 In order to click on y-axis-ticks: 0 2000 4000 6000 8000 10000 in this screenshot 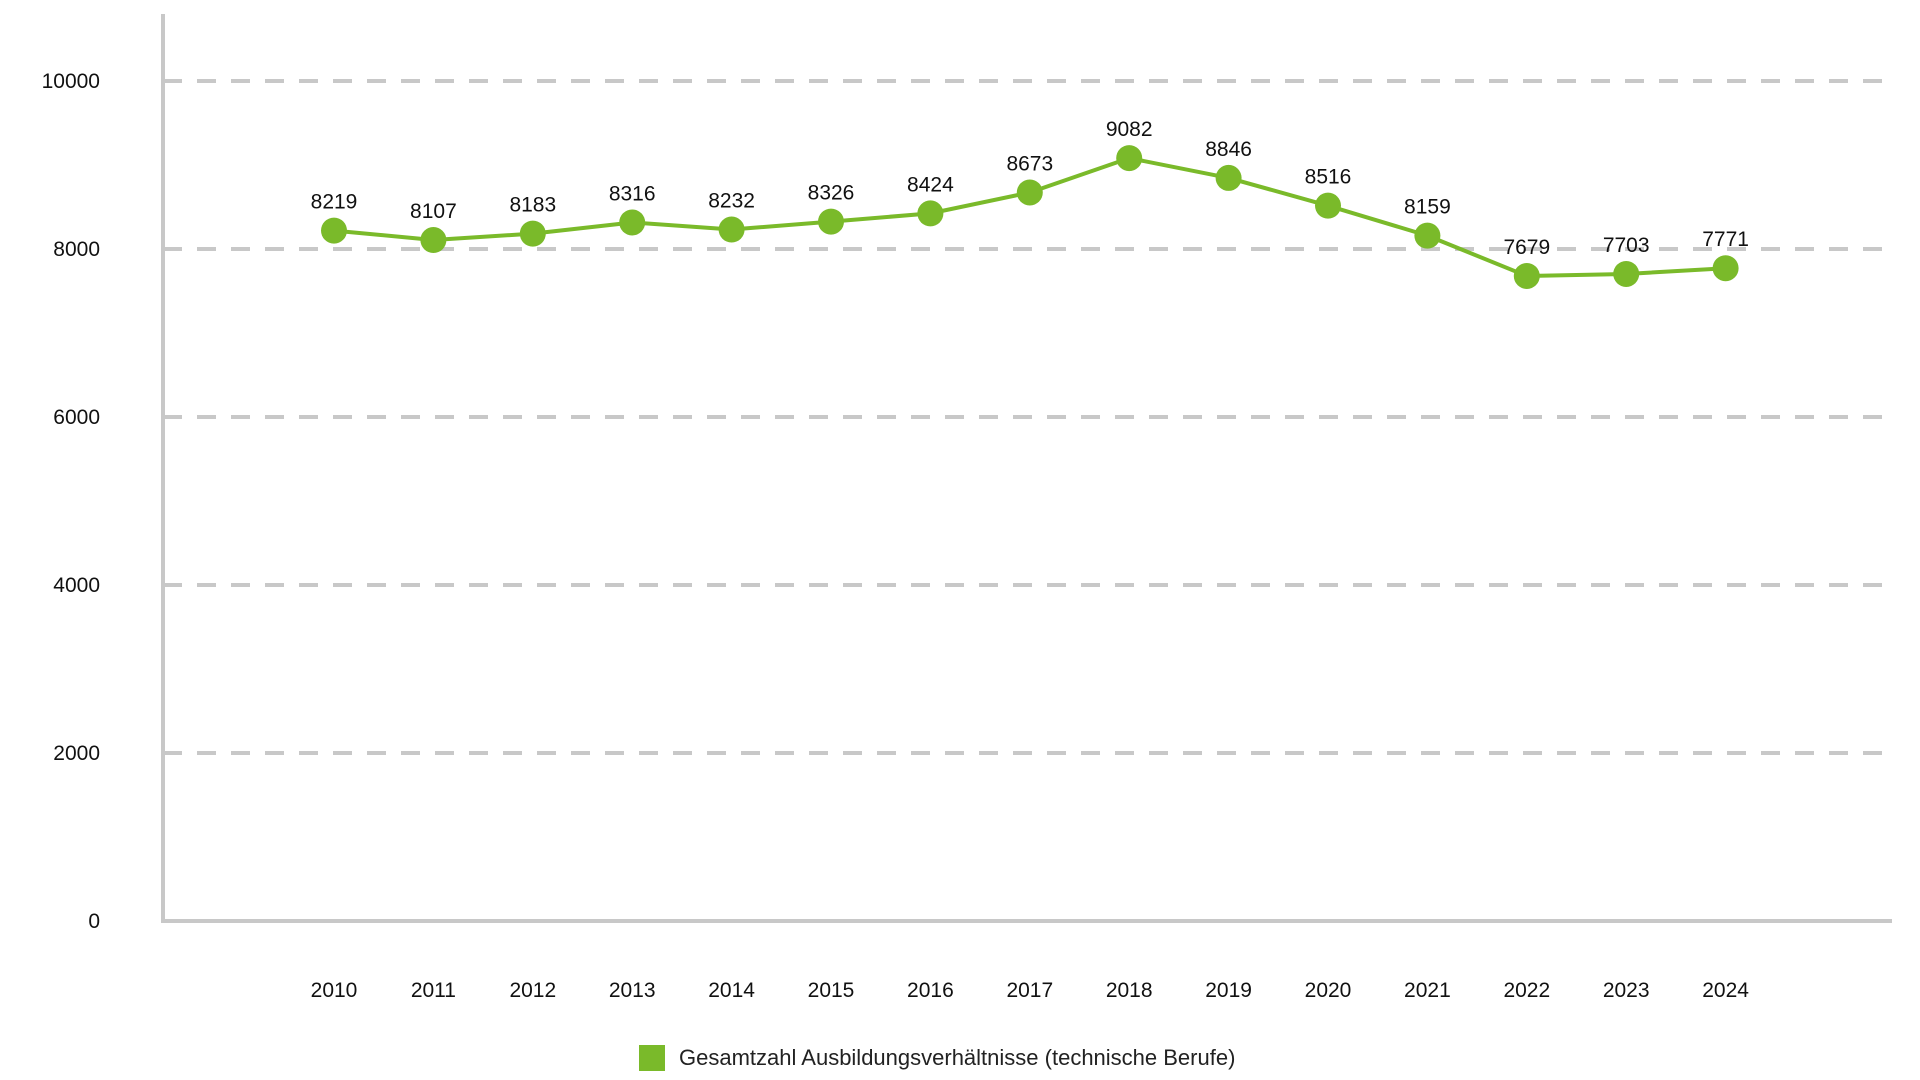, I will do `click(71, 501)`.